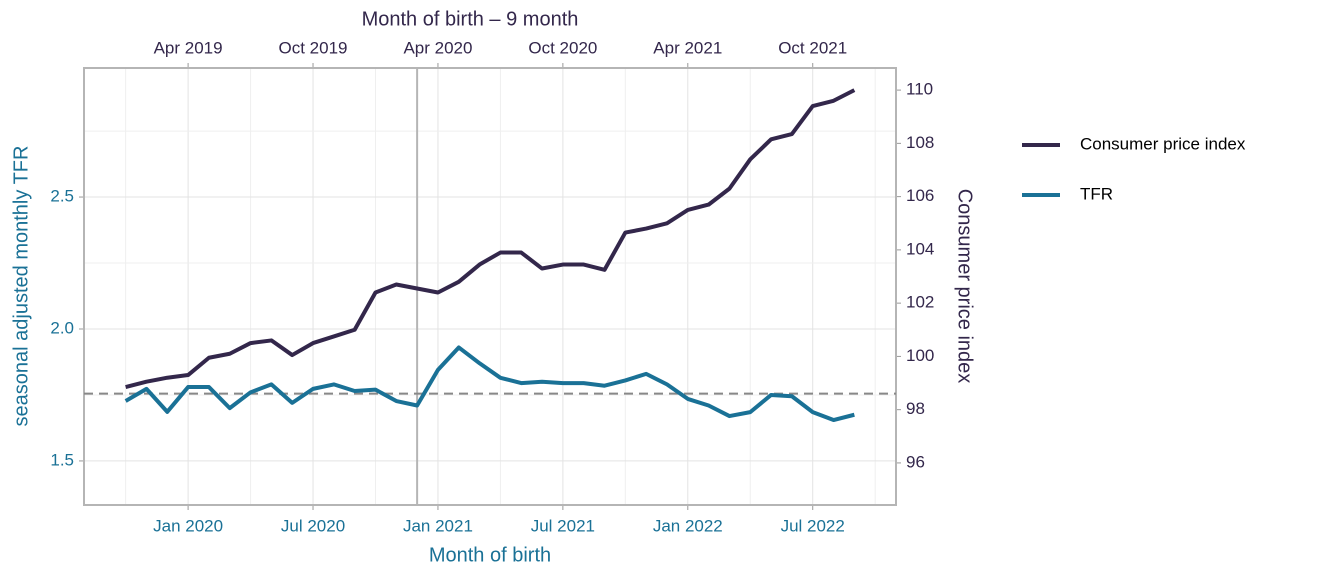  What do you see at coordinates (1096, 193) in the screenshot?
I see `legend-label: TFR` at bounding box center [1096, 193].